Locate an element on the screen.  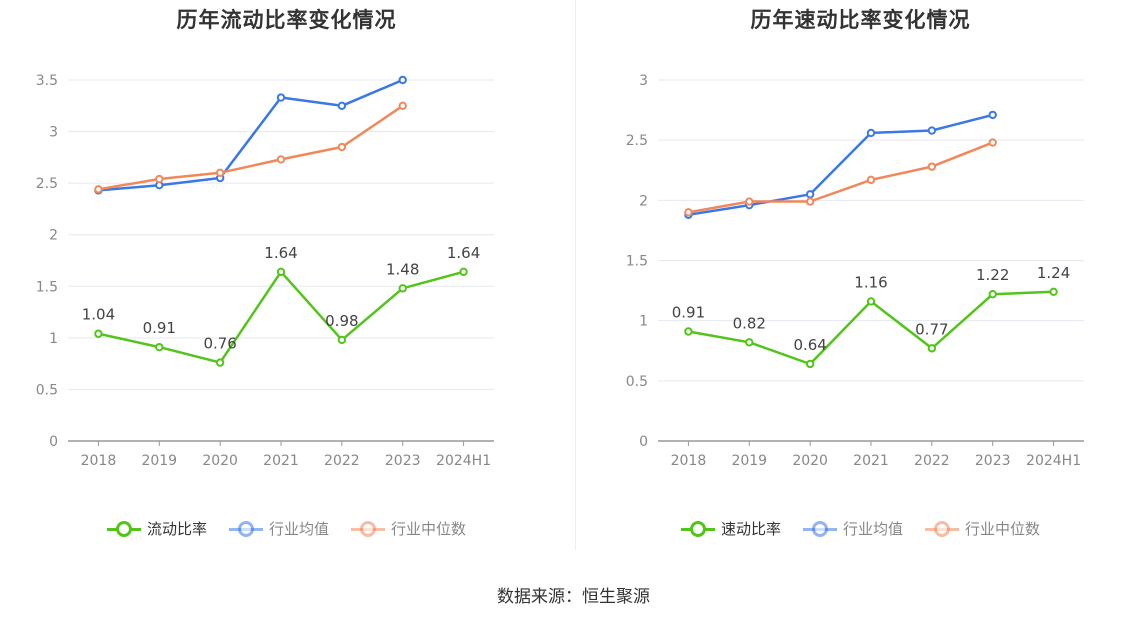
chart-legend: 速动比率 行业均值 行业中位数 is located at coordinates (860, 528).